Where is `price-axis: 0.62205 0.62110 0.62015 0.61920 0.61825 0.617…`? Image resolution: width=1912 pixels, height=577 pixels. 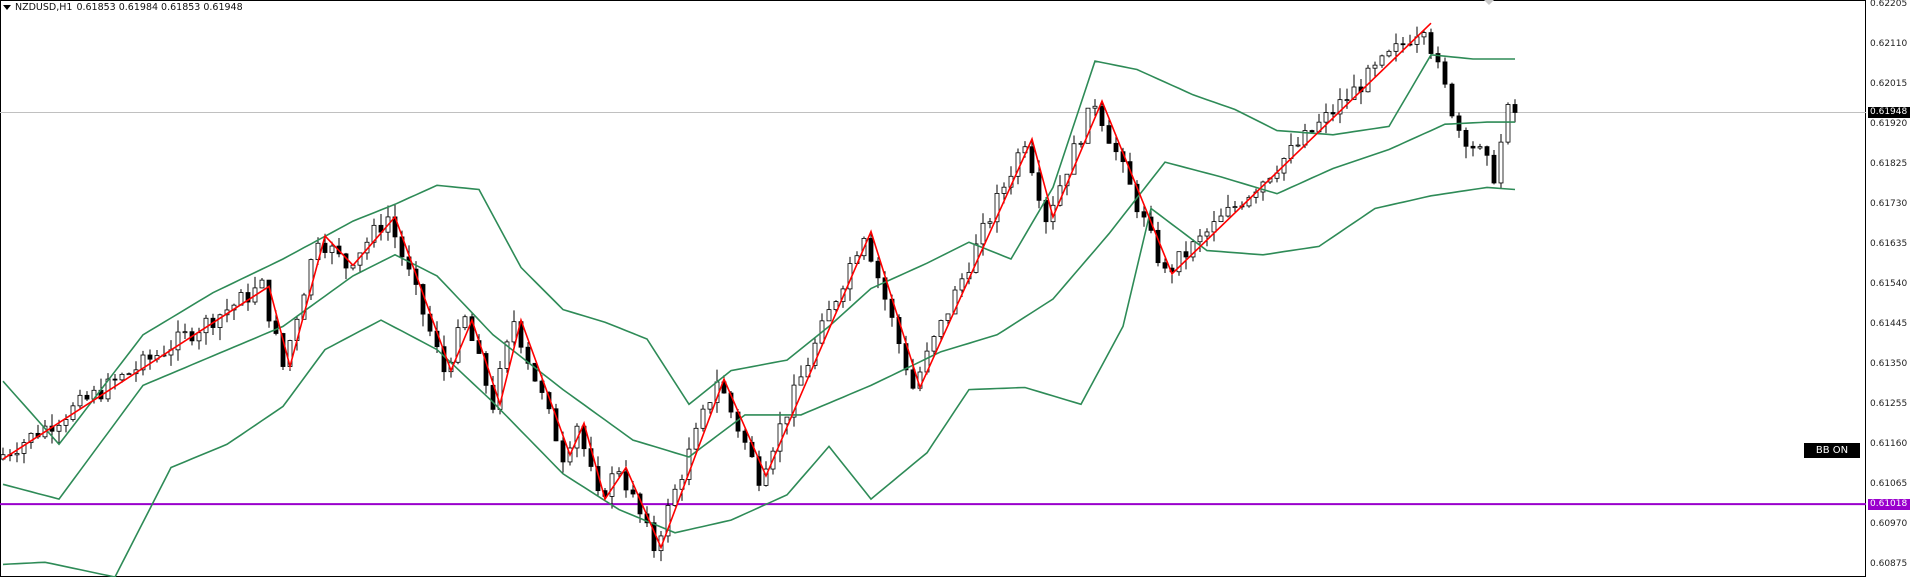 price-axis: 0.62205 0.62110 0.62015 0.61920 0.61825 0.617… is located at coordinates (1889, 288).